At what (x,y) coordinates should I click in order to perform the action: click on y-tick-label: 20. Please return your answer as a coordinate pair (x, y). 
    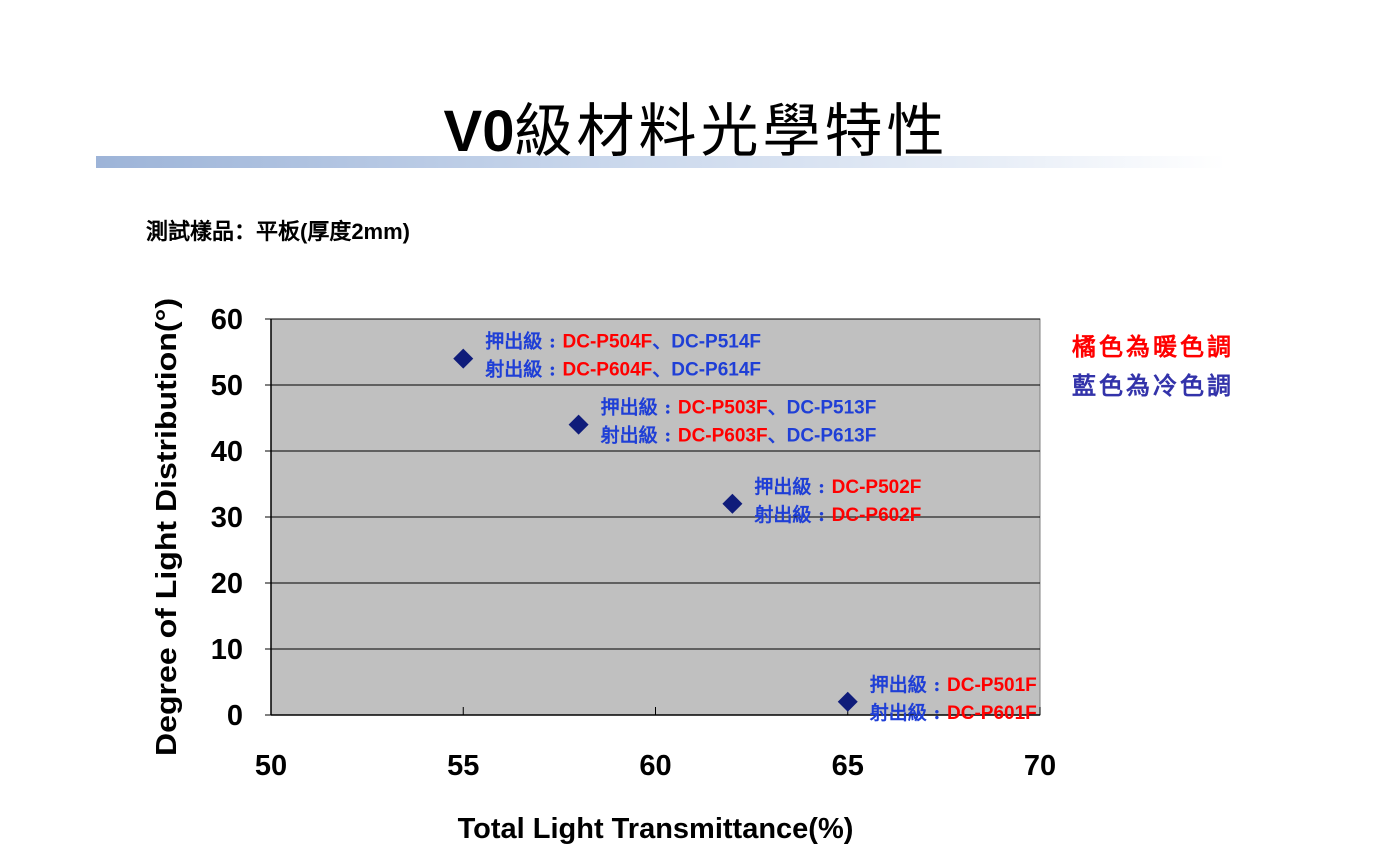
    Looking at the image, I should click on (227, 584).